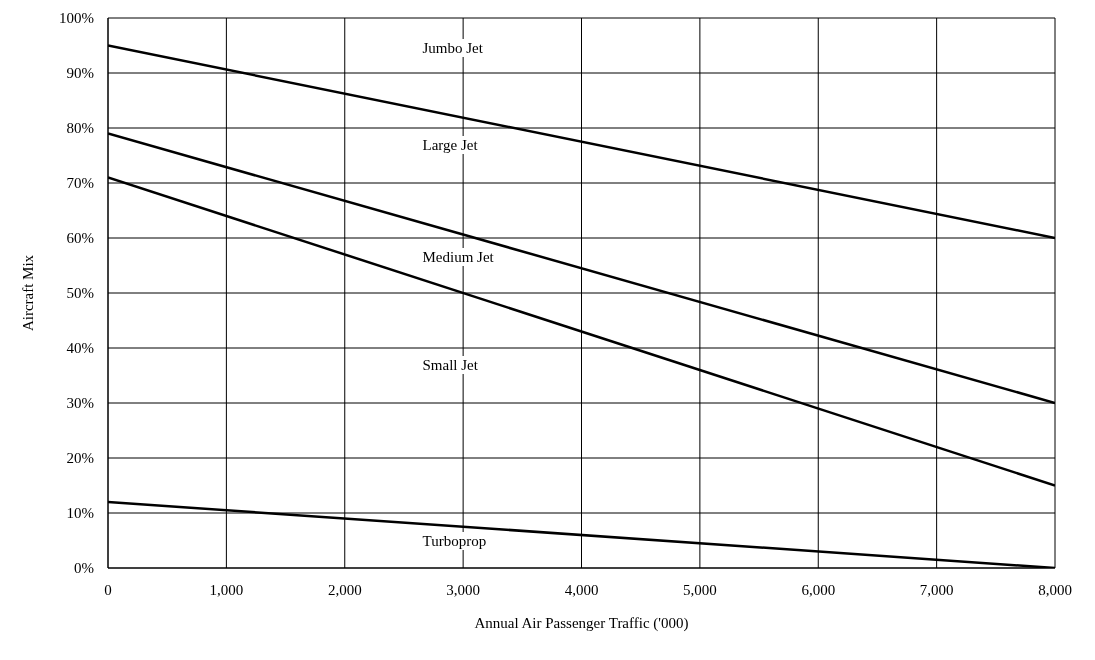 The height and width of the screenshot is (660, 1095). What do you see at coordinates (84, 568) in the screenshot?
I see `y-tick-label: 0%` at bounding box center [84, 568].